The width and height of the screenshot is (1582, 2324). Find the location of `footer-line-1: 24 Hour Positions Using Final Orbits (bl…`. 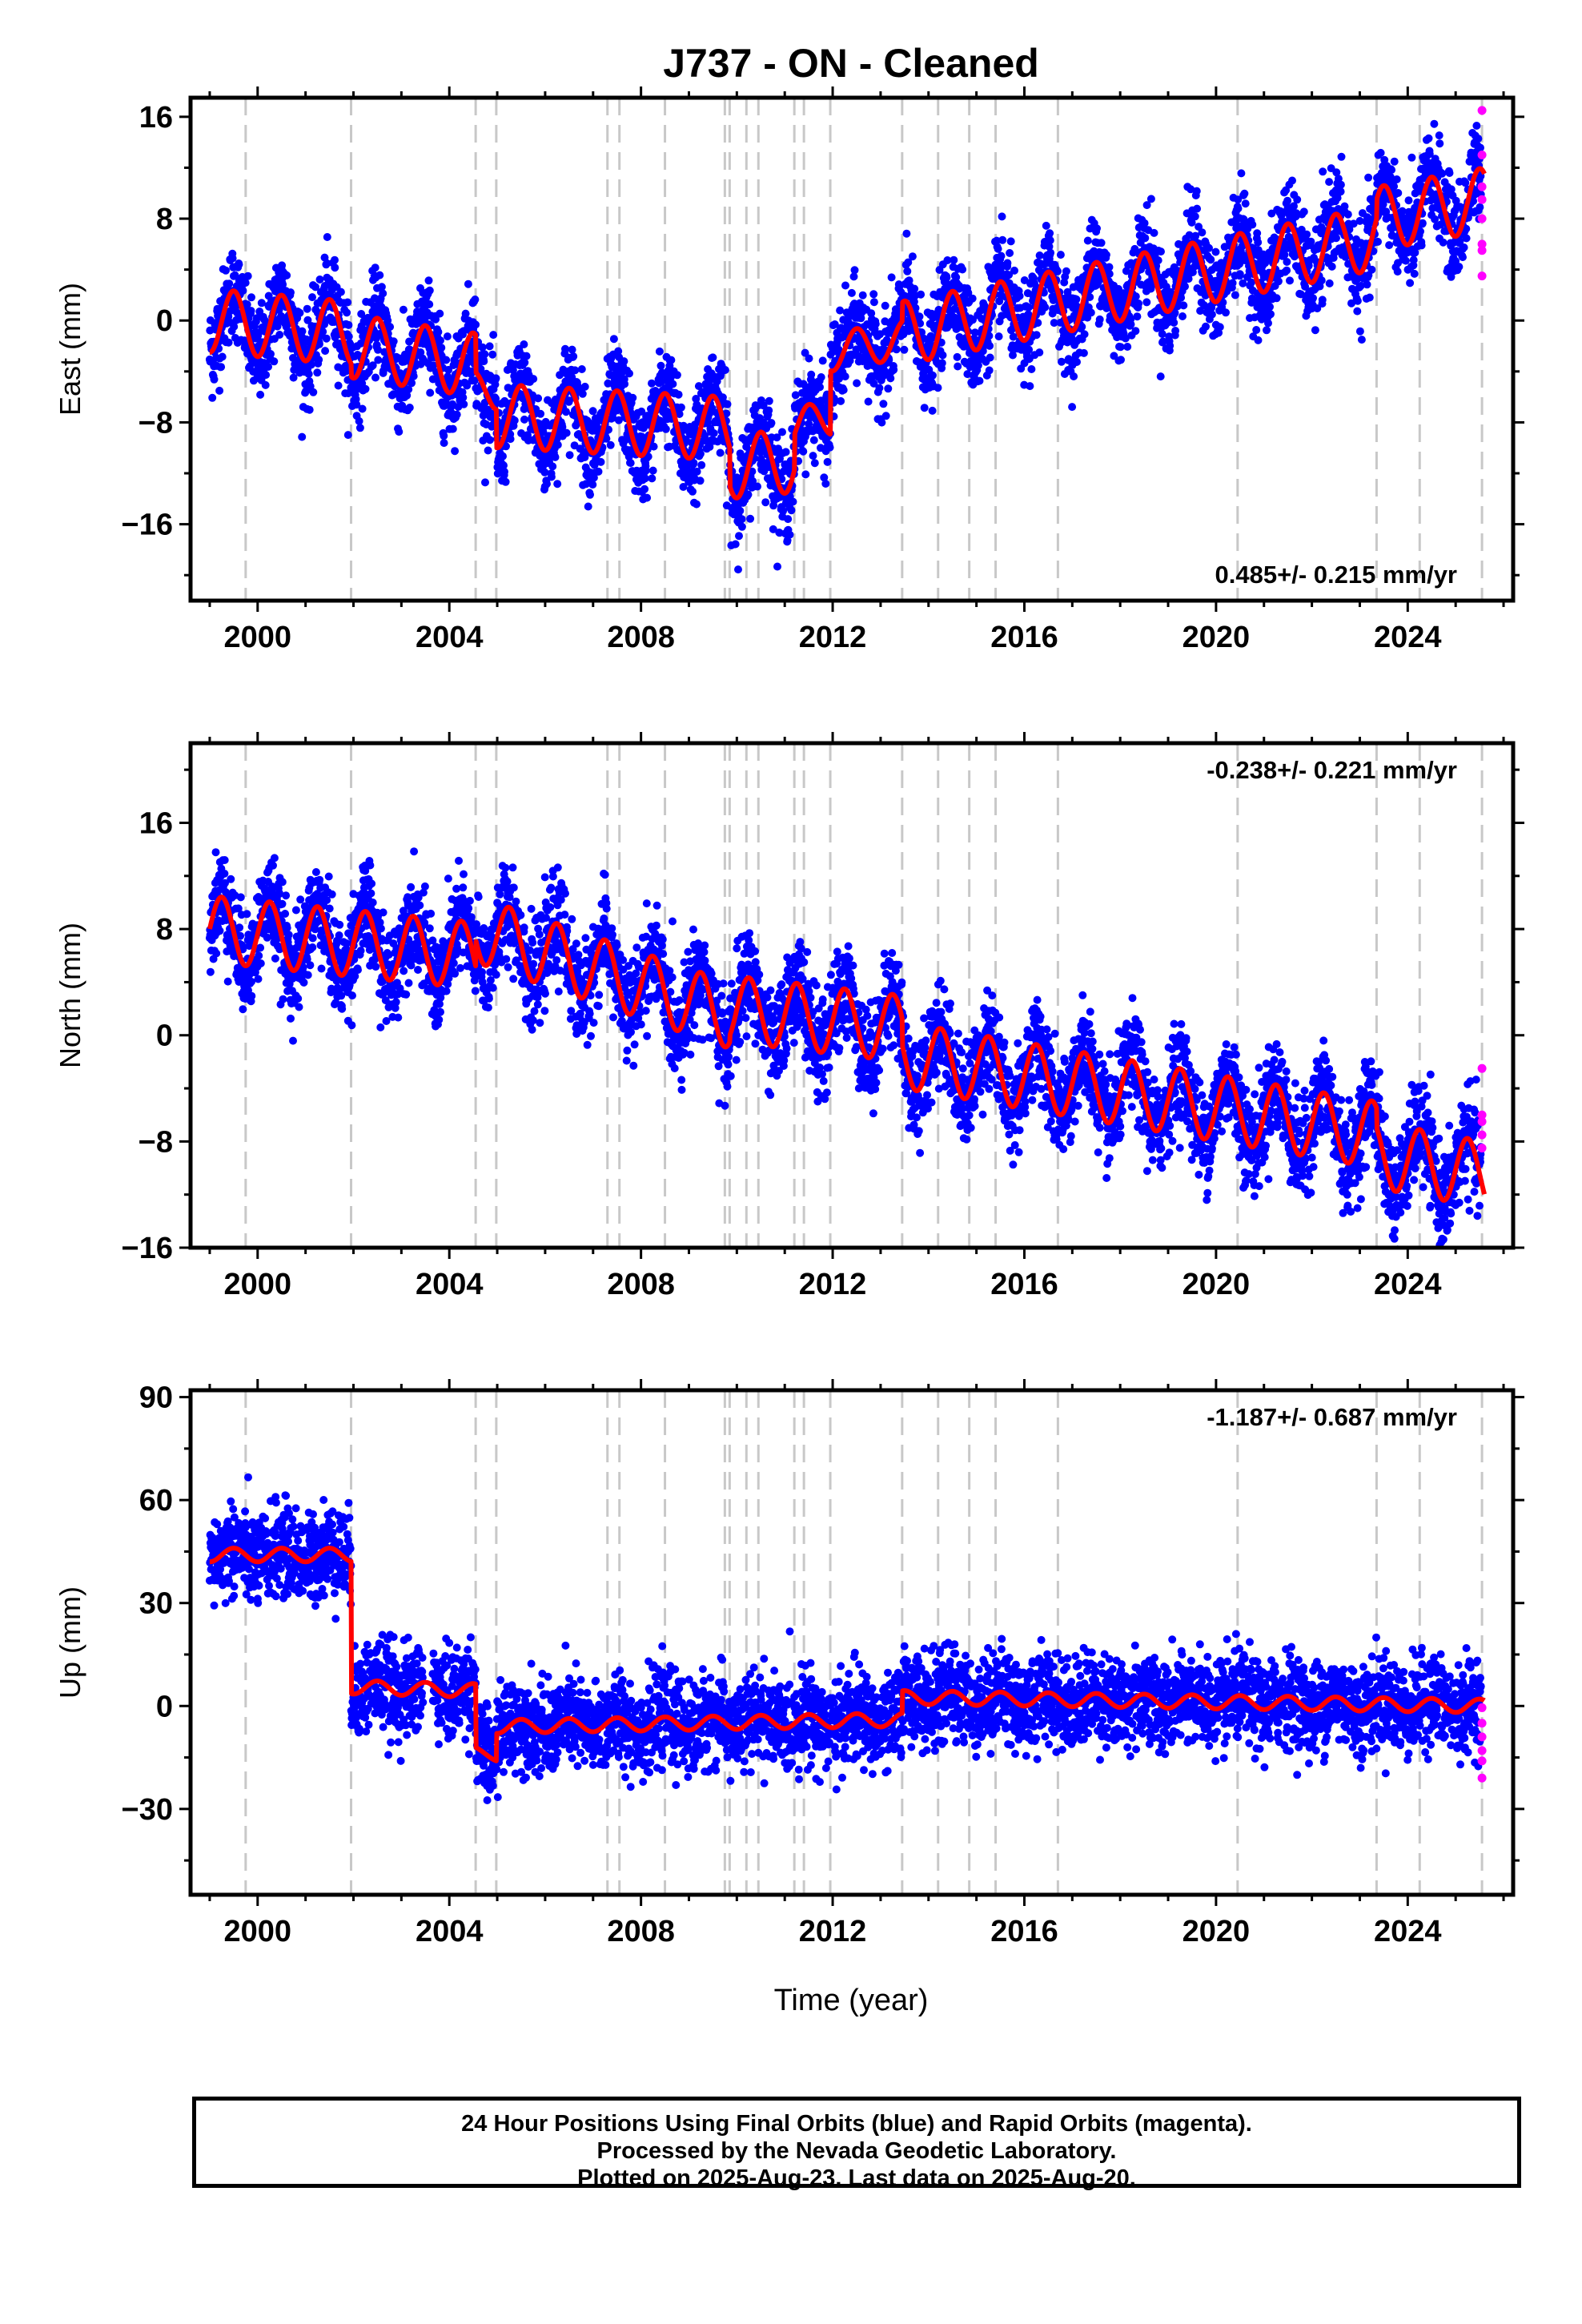

footer-line-1: 24 Hour Positions Using Final Orbits (bl… is located at coordinates (856, 2124).